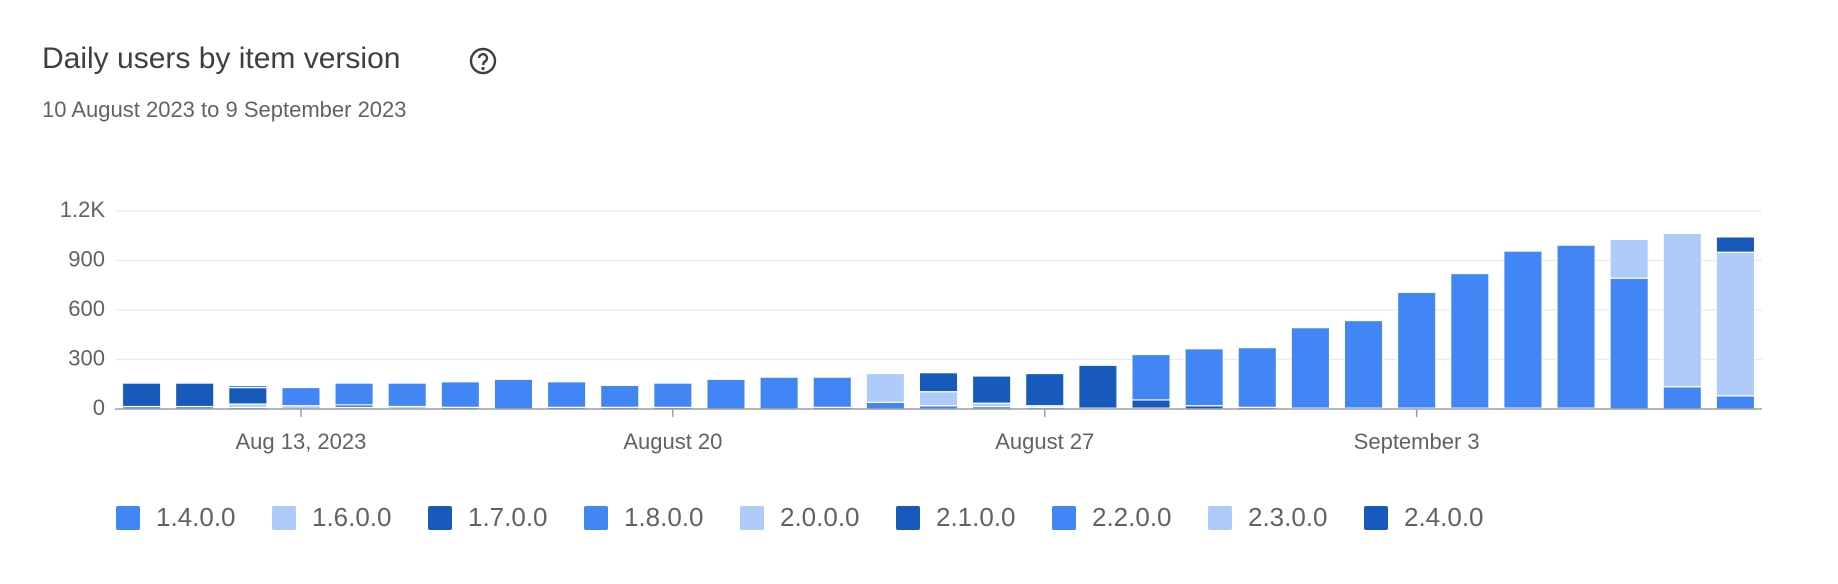 The height and width of the screenshot is (584, 1838). Describe the element at coordinates (1132, 517) in the screenshot. I see `legend-label: 2.2.0.0` at that location.